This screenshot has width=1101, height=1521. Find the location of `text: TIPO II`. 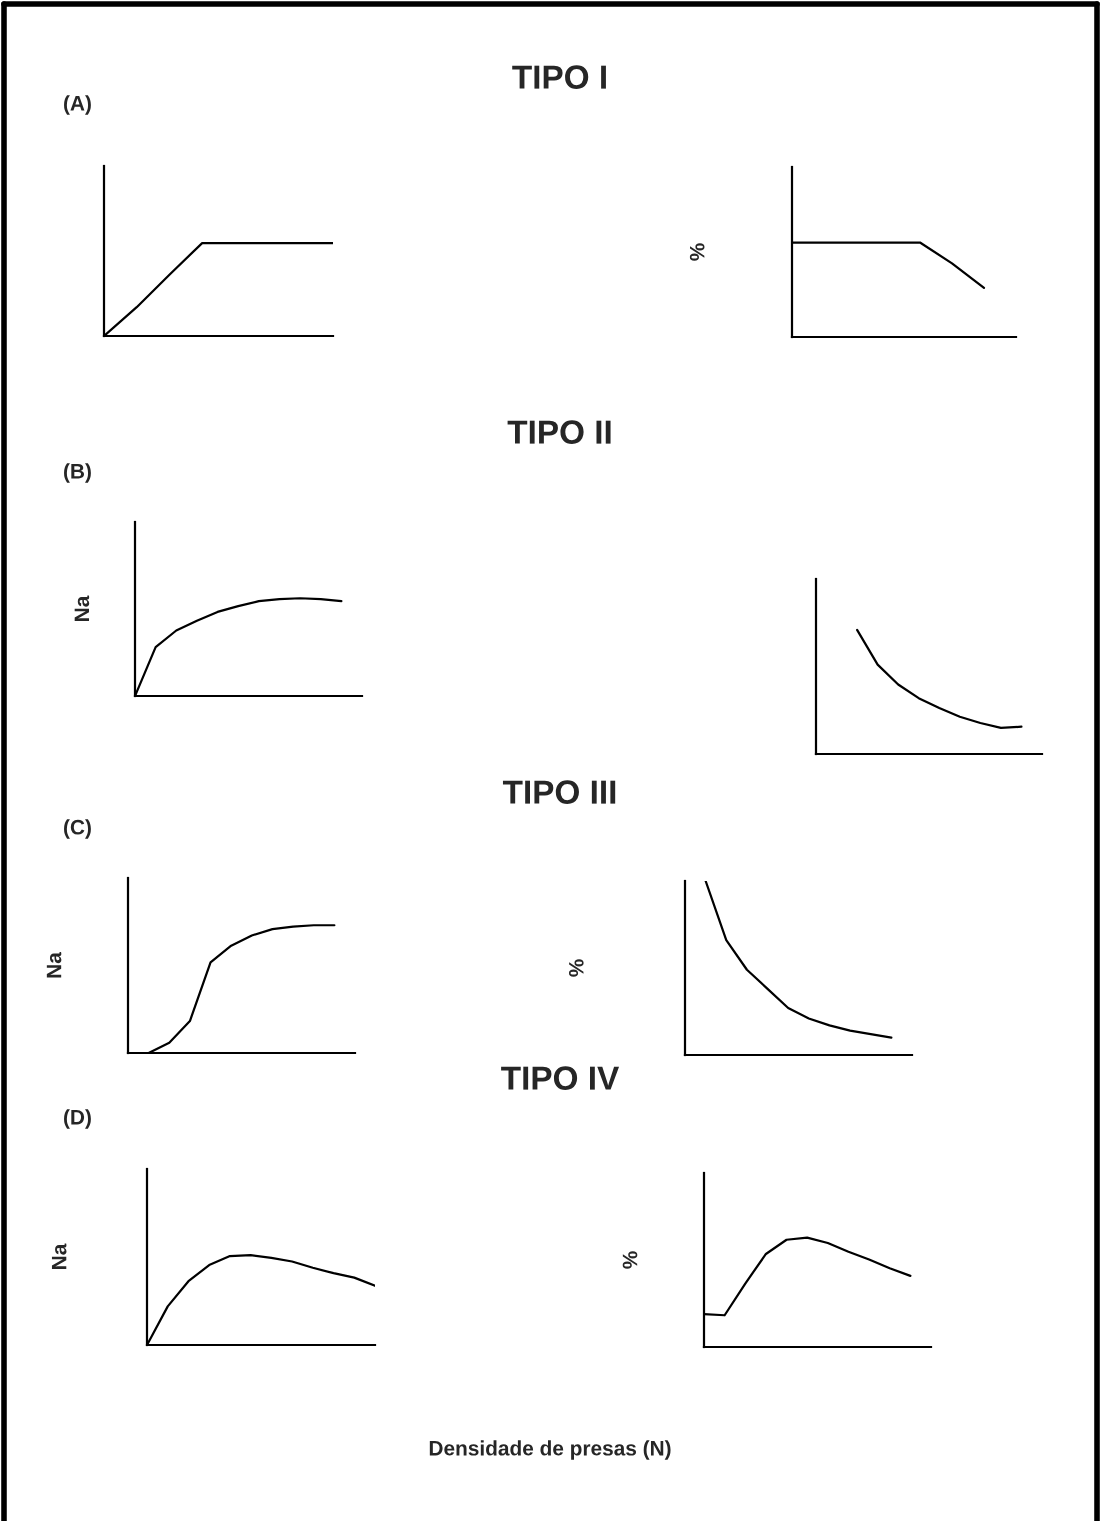

text: TIPO II is located at coordinates (559, 432).